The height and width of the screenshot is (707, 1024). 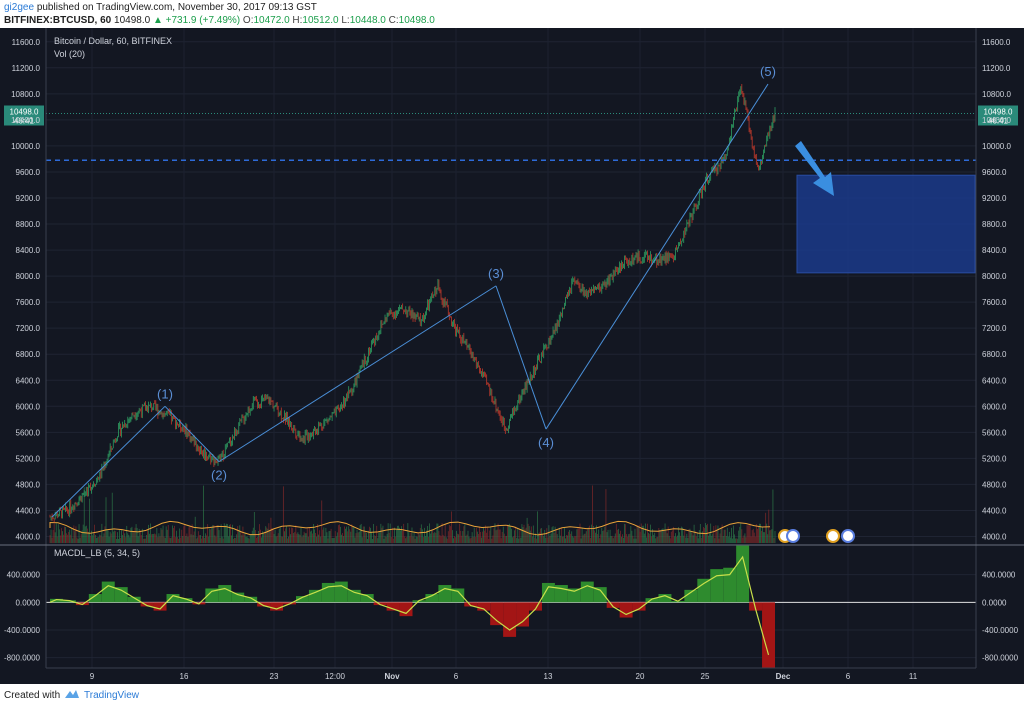 I want to click on close-label: C:, so click(x=393, y=20).